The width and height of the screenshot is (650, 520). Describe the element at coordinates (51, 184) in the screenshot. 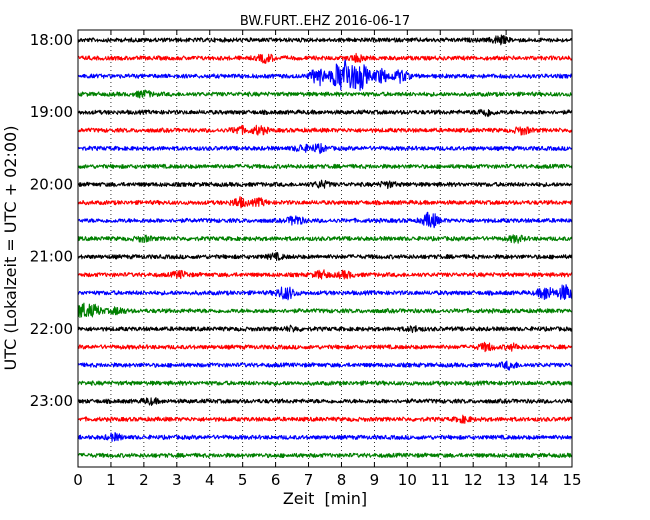

I see `y-tick-label: 20:00` at that location.